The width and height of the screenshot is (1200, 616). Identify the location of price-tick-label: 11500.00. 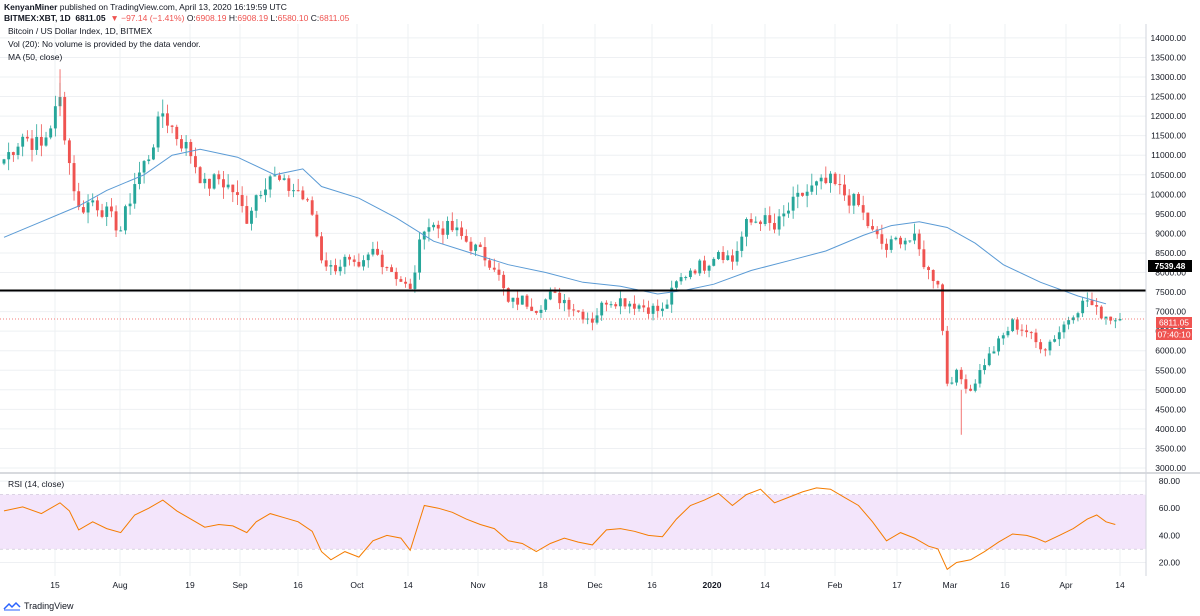
(1168, 136).